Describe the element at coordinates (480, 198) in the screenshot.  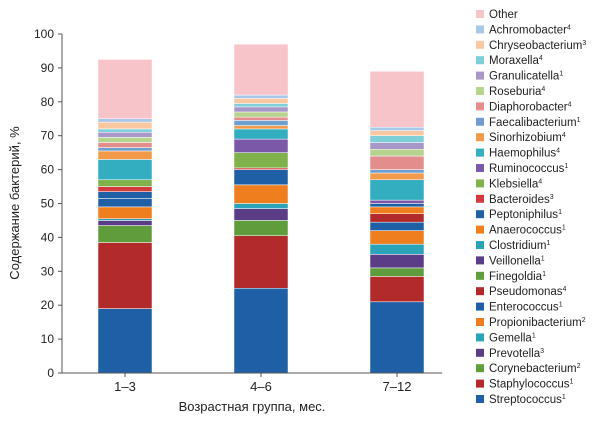
I see `legend-swatch-bacteroides` at that location.